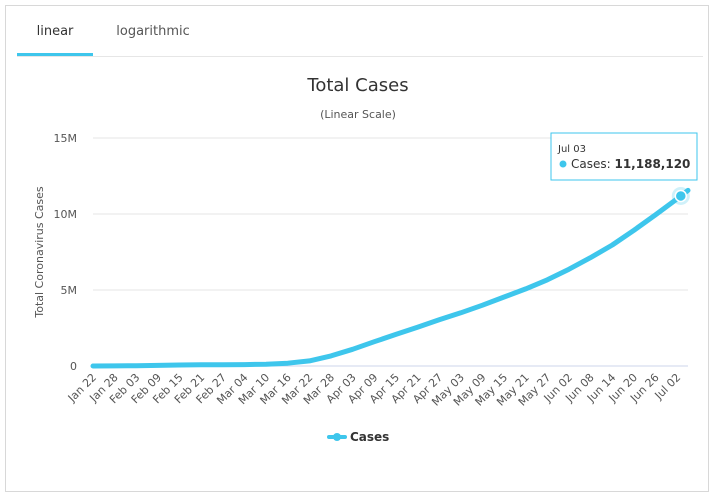  I want to click on y-tick-label: 0, so click(73, 366).